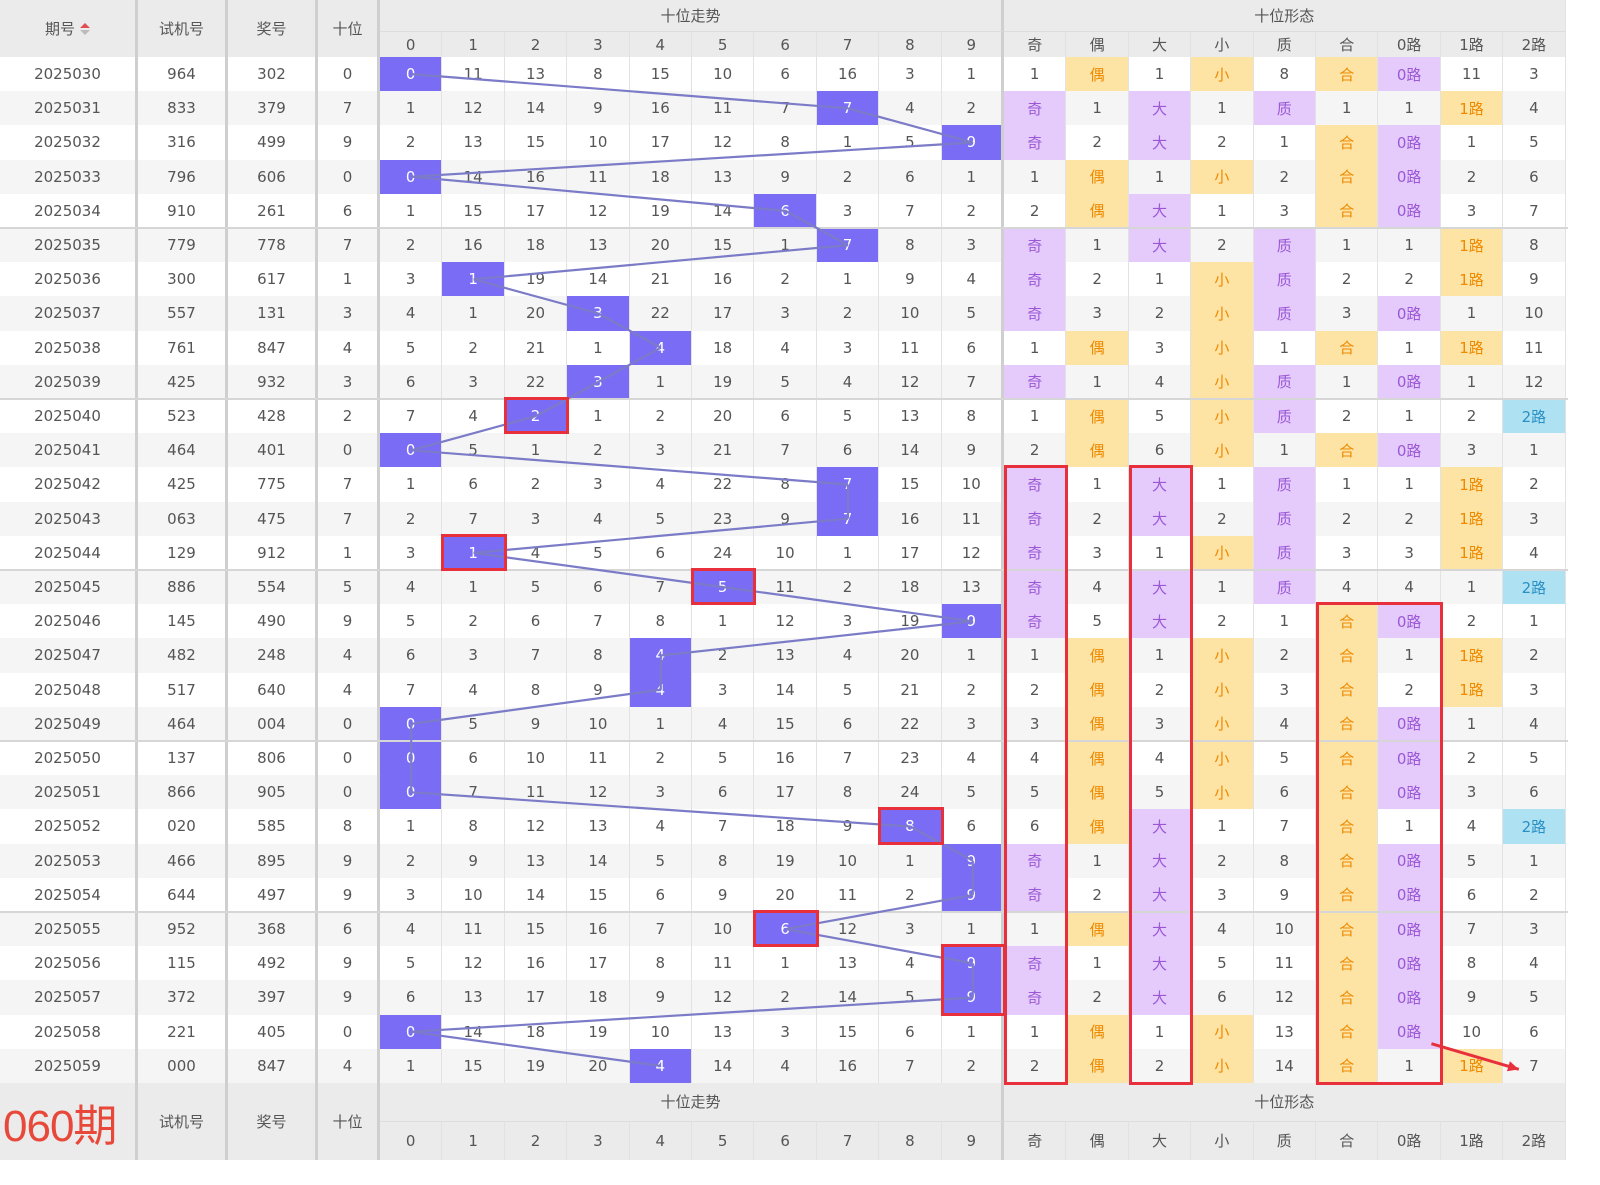 This screenshot has height=1185, width=1600. Describe the element at coordinates (273, 450) in the screenshot. I see `row-prize: 401` at that location.